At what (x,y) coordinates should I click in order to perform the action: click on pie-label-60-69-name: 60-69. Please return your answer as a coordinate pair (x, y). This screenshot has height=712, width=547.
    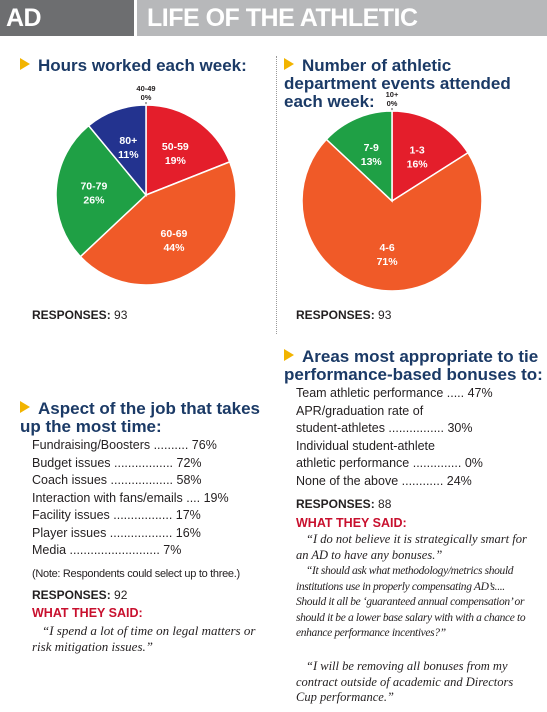
    Looking at the image, I should click on (174, 234).